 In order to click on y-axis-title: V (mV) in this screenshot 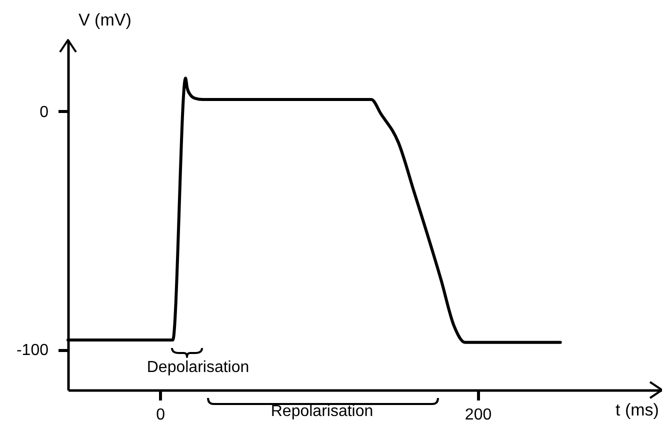, I will do `click(105, 20)`.